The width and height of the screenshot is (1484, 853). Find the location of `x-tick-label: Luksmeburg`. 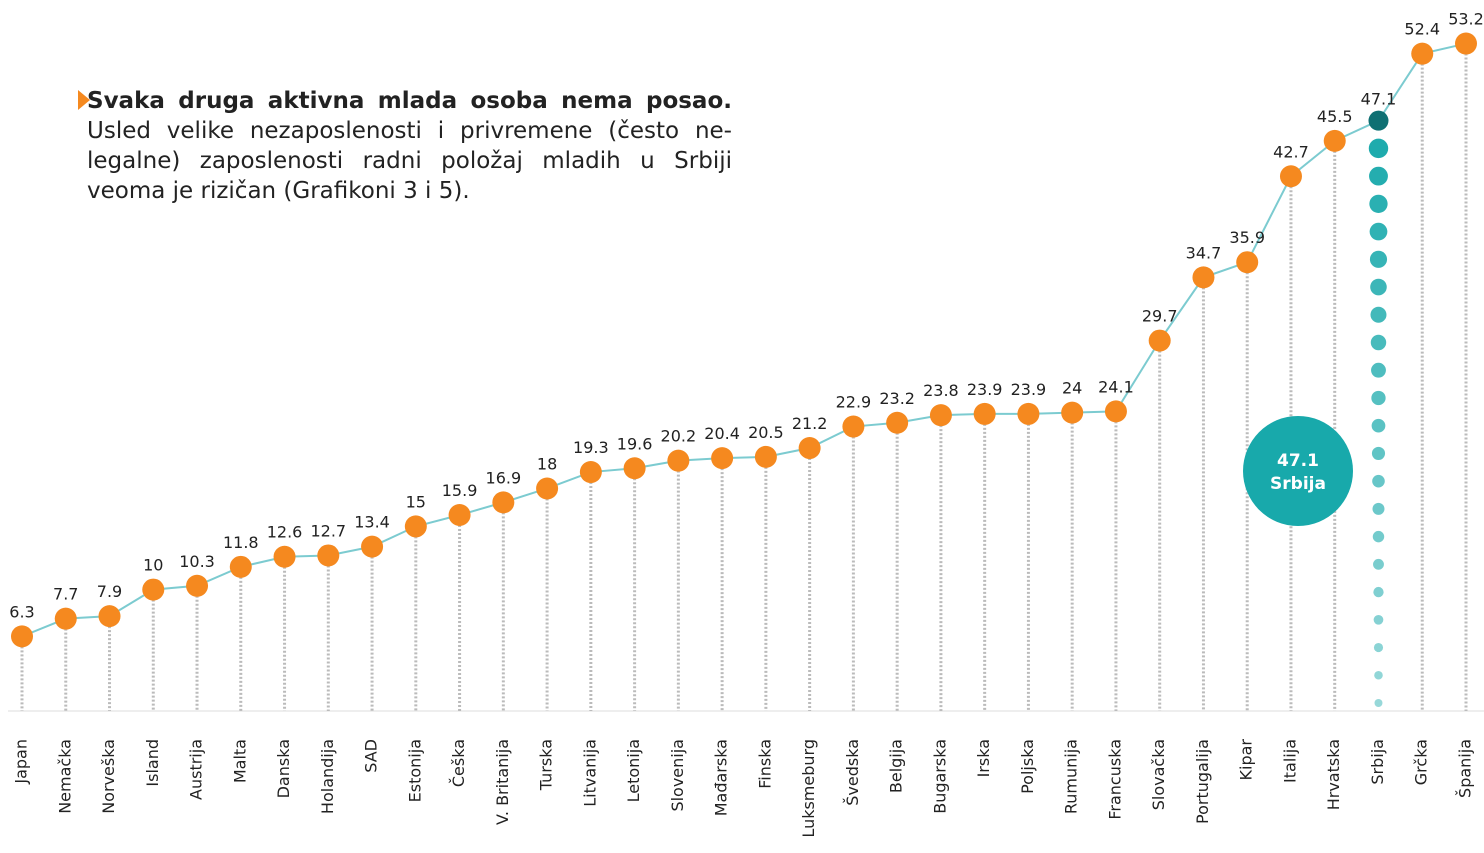

x-tick-label: Luksmeburg is located at coordinates (808, 788).